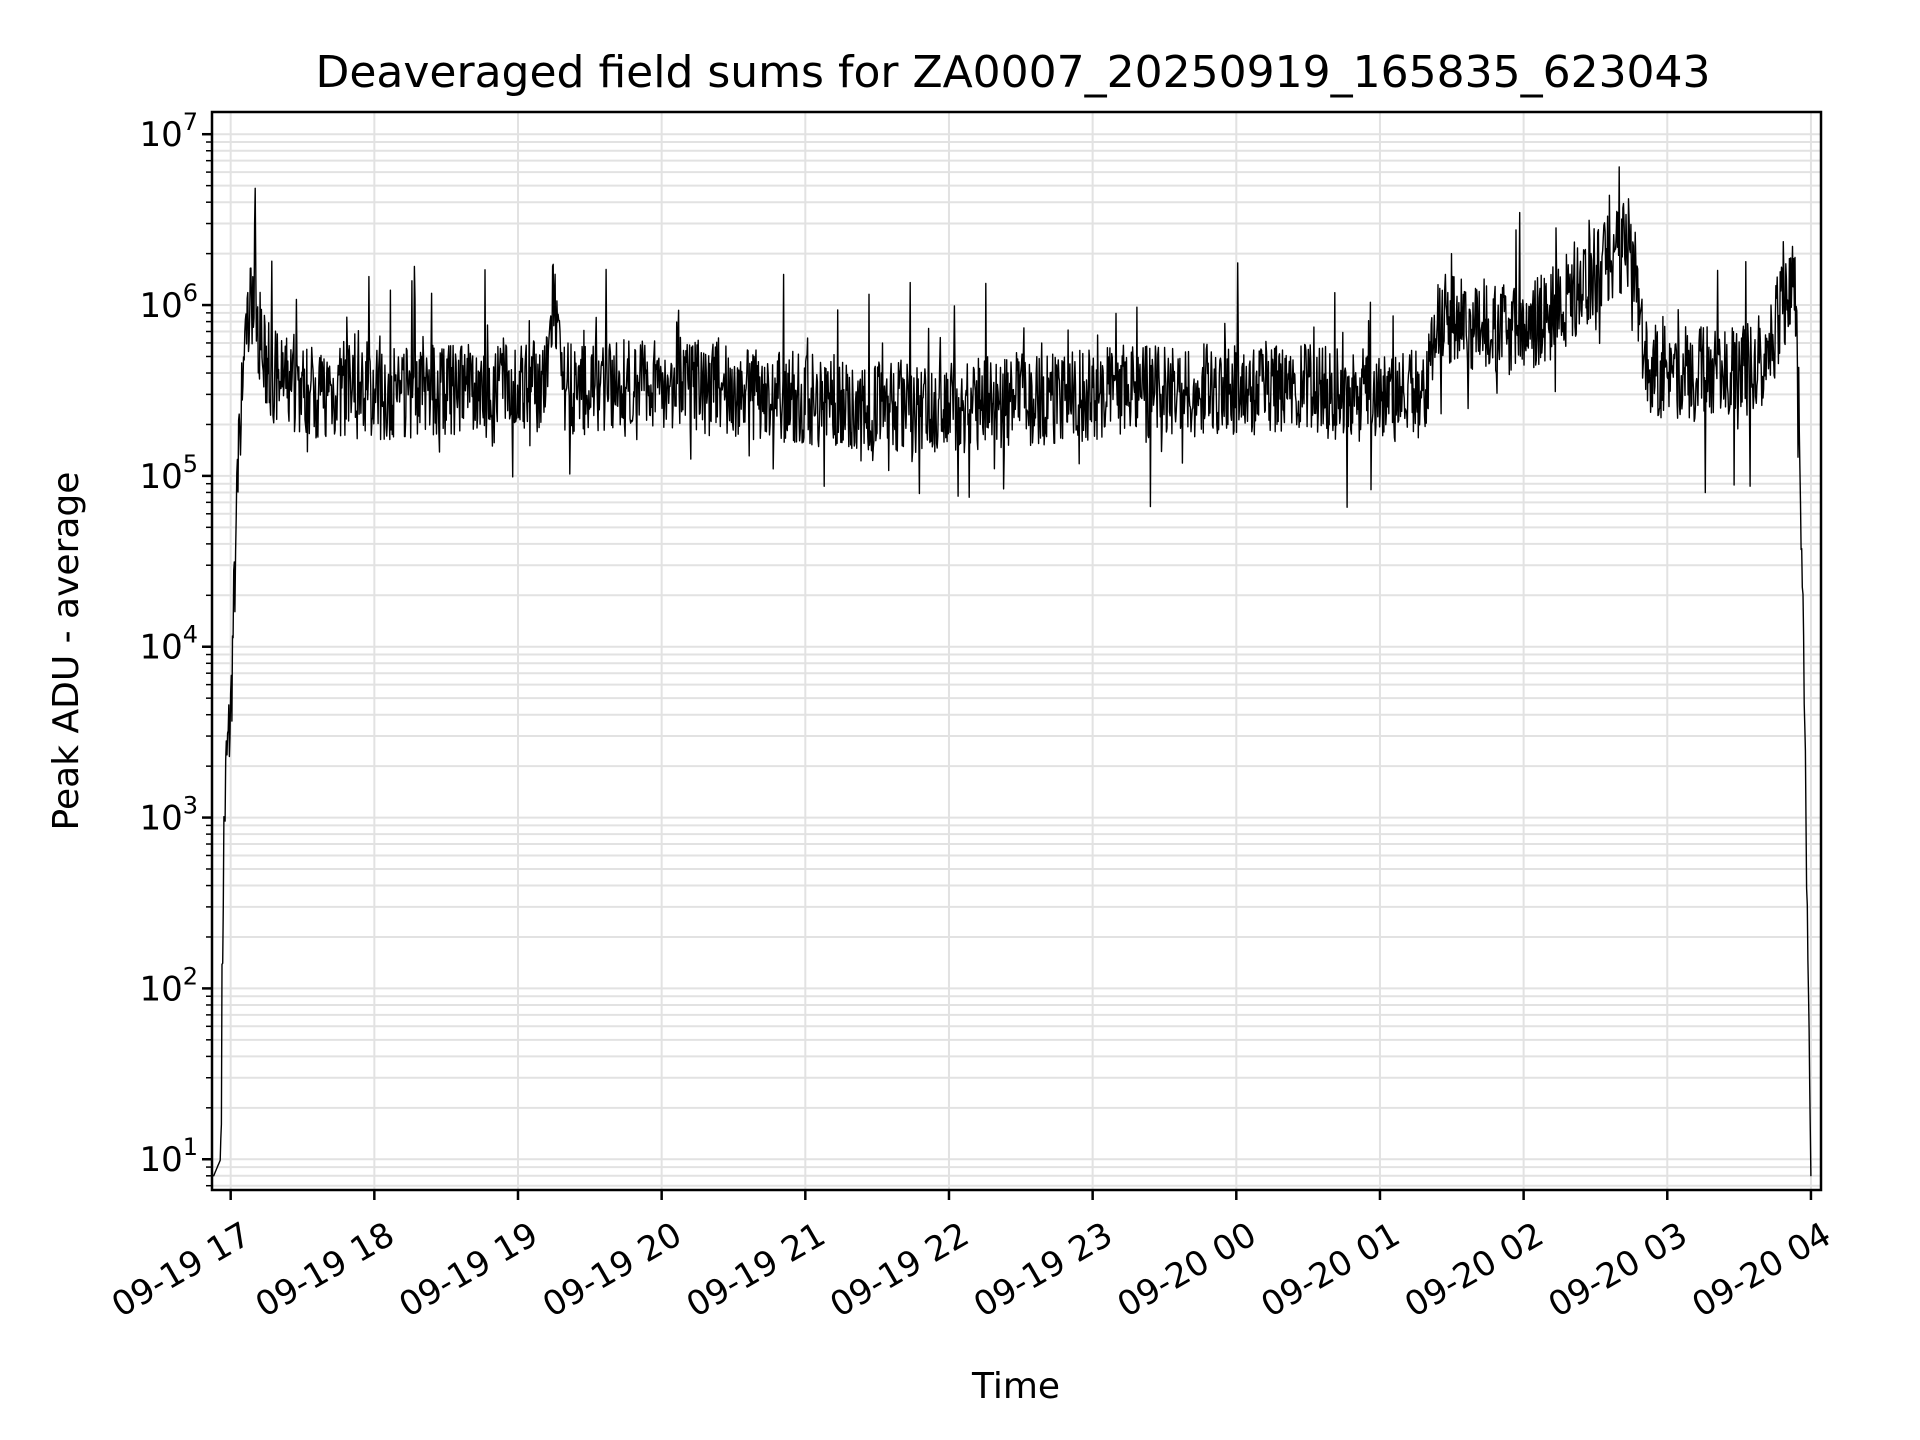  What do you see at coordinates (190, 464) in the screenshot?
I see `y-tick-label-exponent: 5` at bounding box center [190, 464].